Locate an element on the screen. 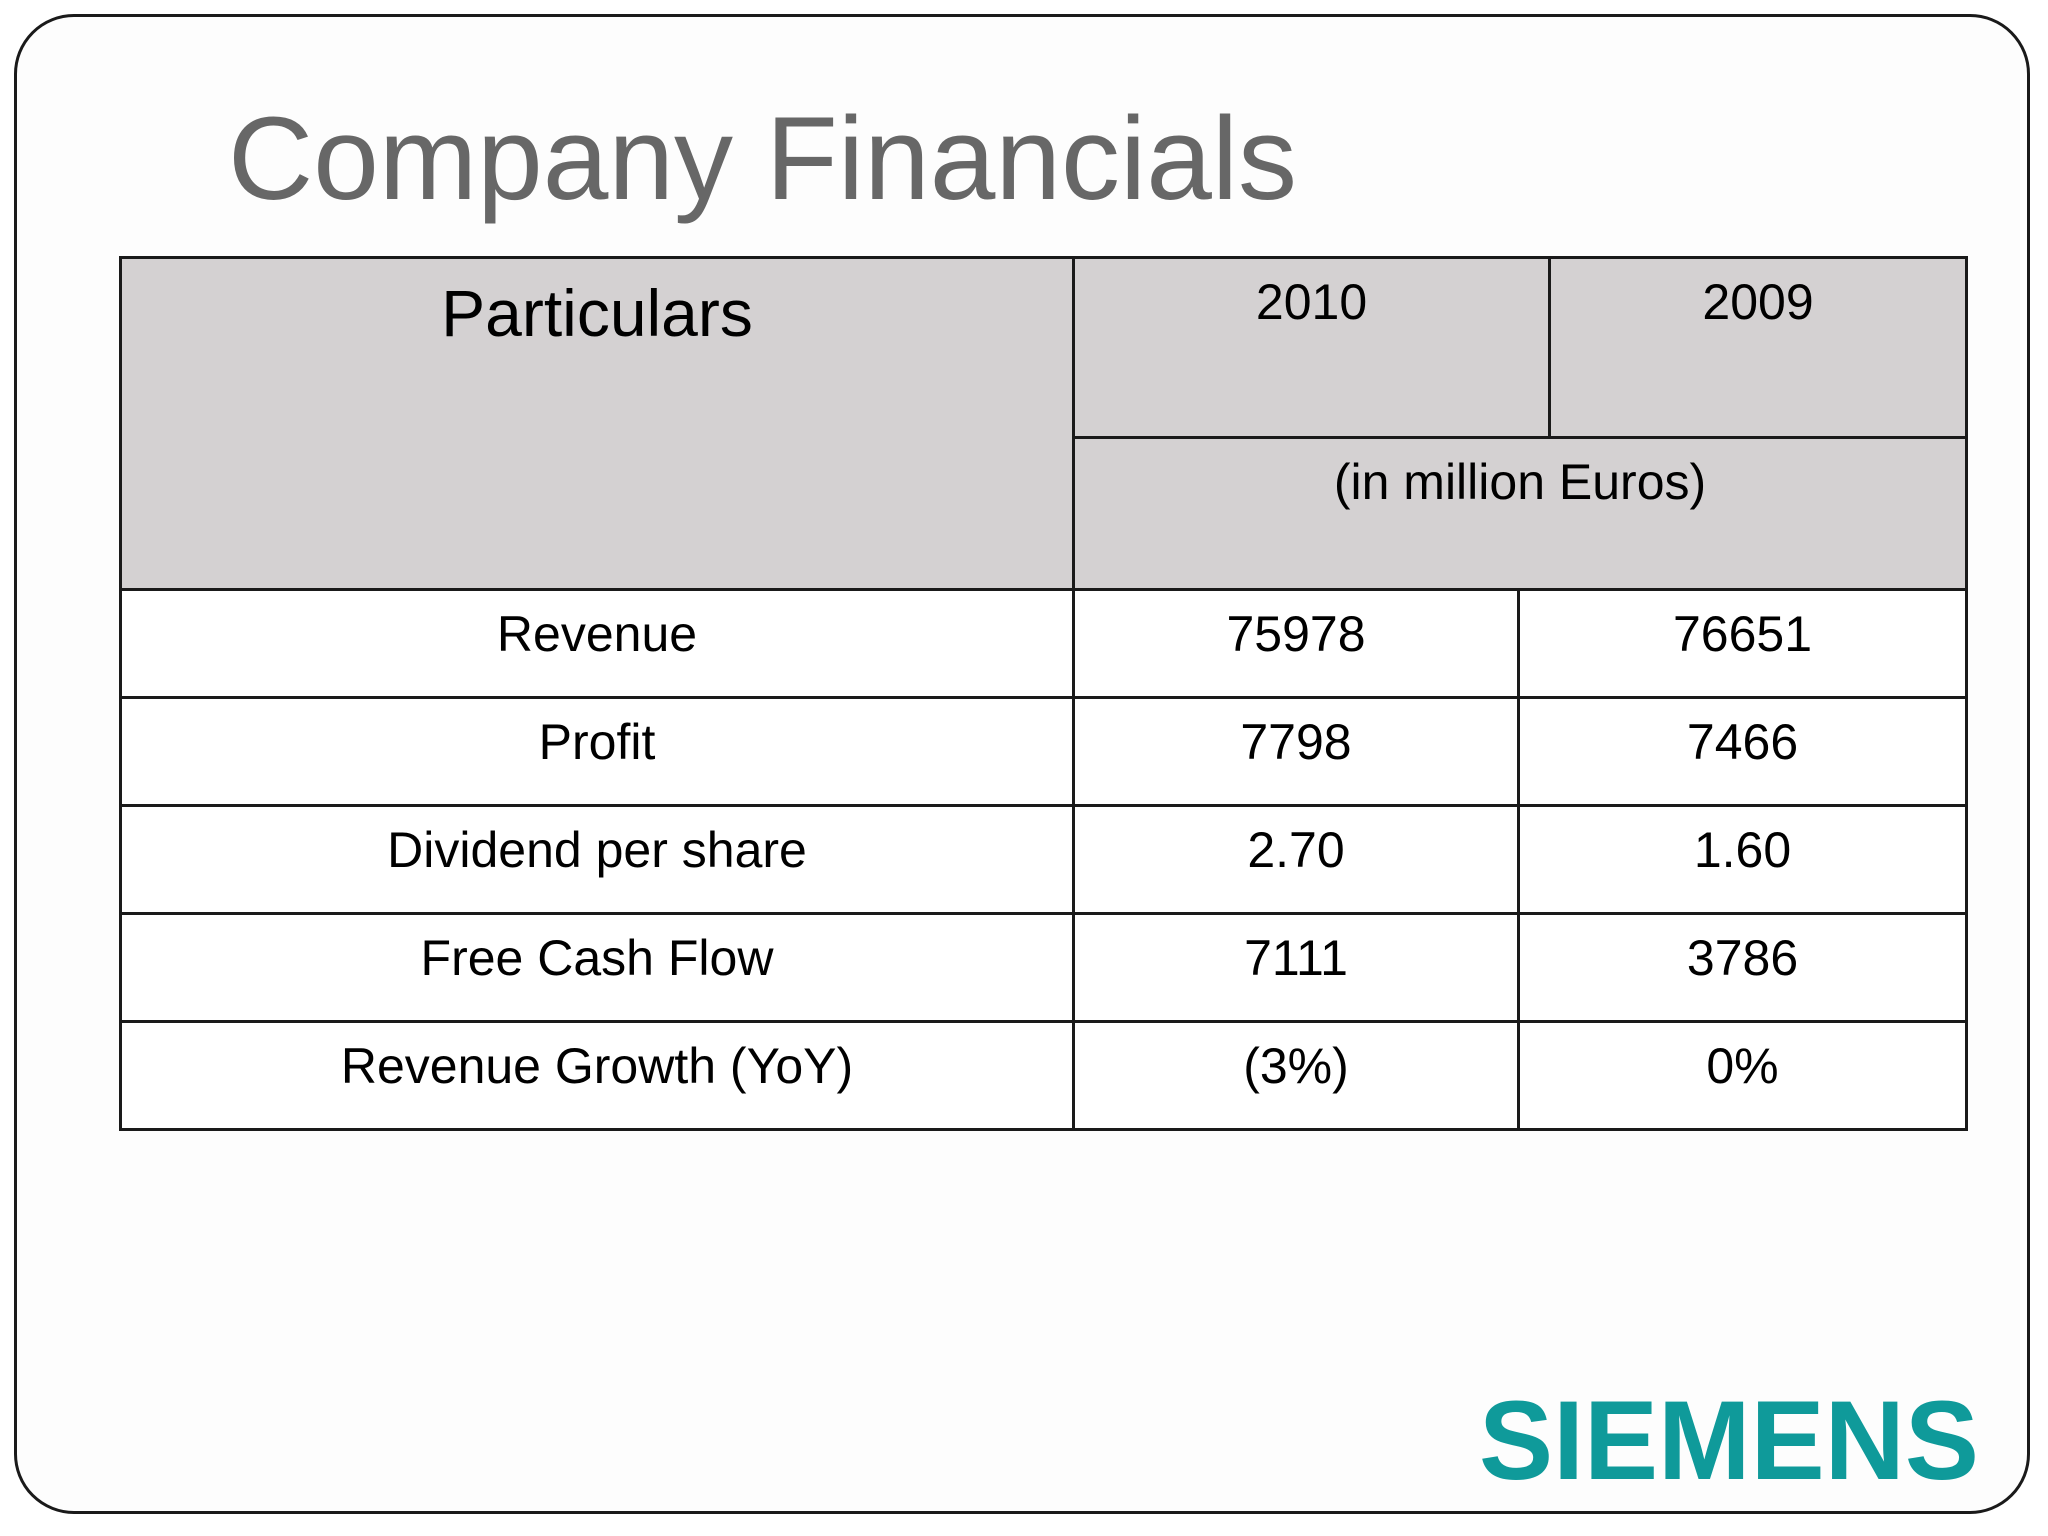 Image resolution: width=2048 pixels, height=1536 pixels. row-value-2009: 76651 is located at coordinates (1742, 643).